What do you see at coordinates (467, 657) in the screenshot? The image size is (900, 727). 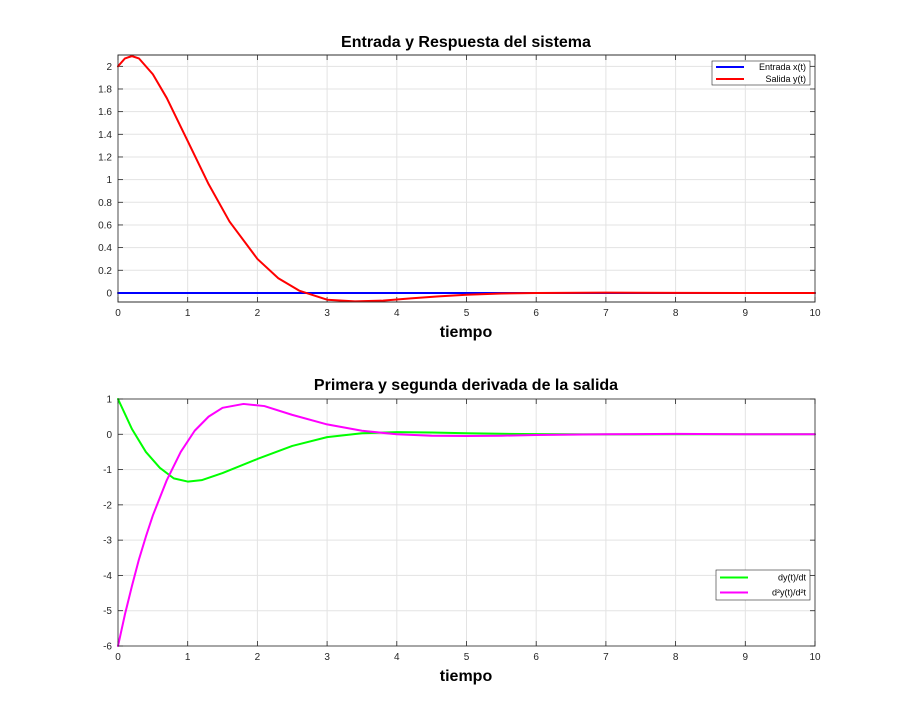 I see `bottom-x-tick-label-5: 5` at bounding box center [467, 657].